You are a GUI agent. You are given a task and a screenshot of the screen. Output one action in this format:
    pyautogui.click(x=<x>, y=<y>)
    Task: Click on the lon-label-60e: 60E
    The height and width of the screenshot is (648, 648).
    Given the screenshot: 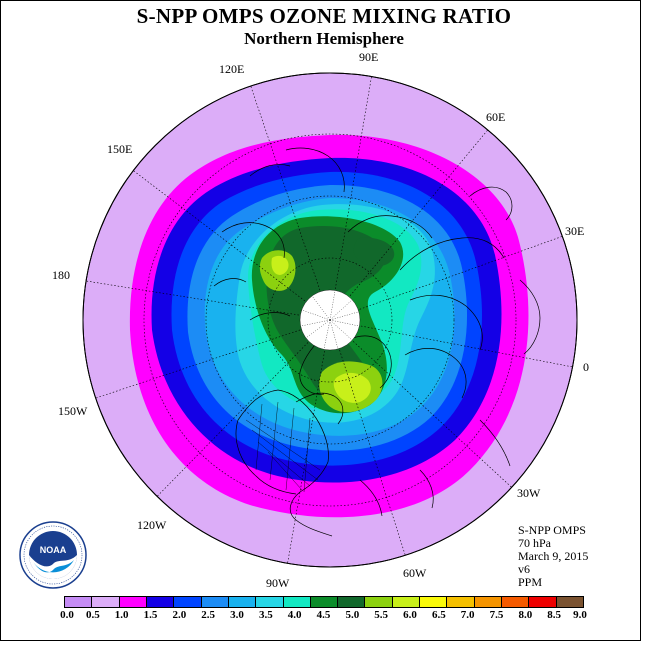 What is the action you would take?
    pyautogui.click(x=496, y=117)
    